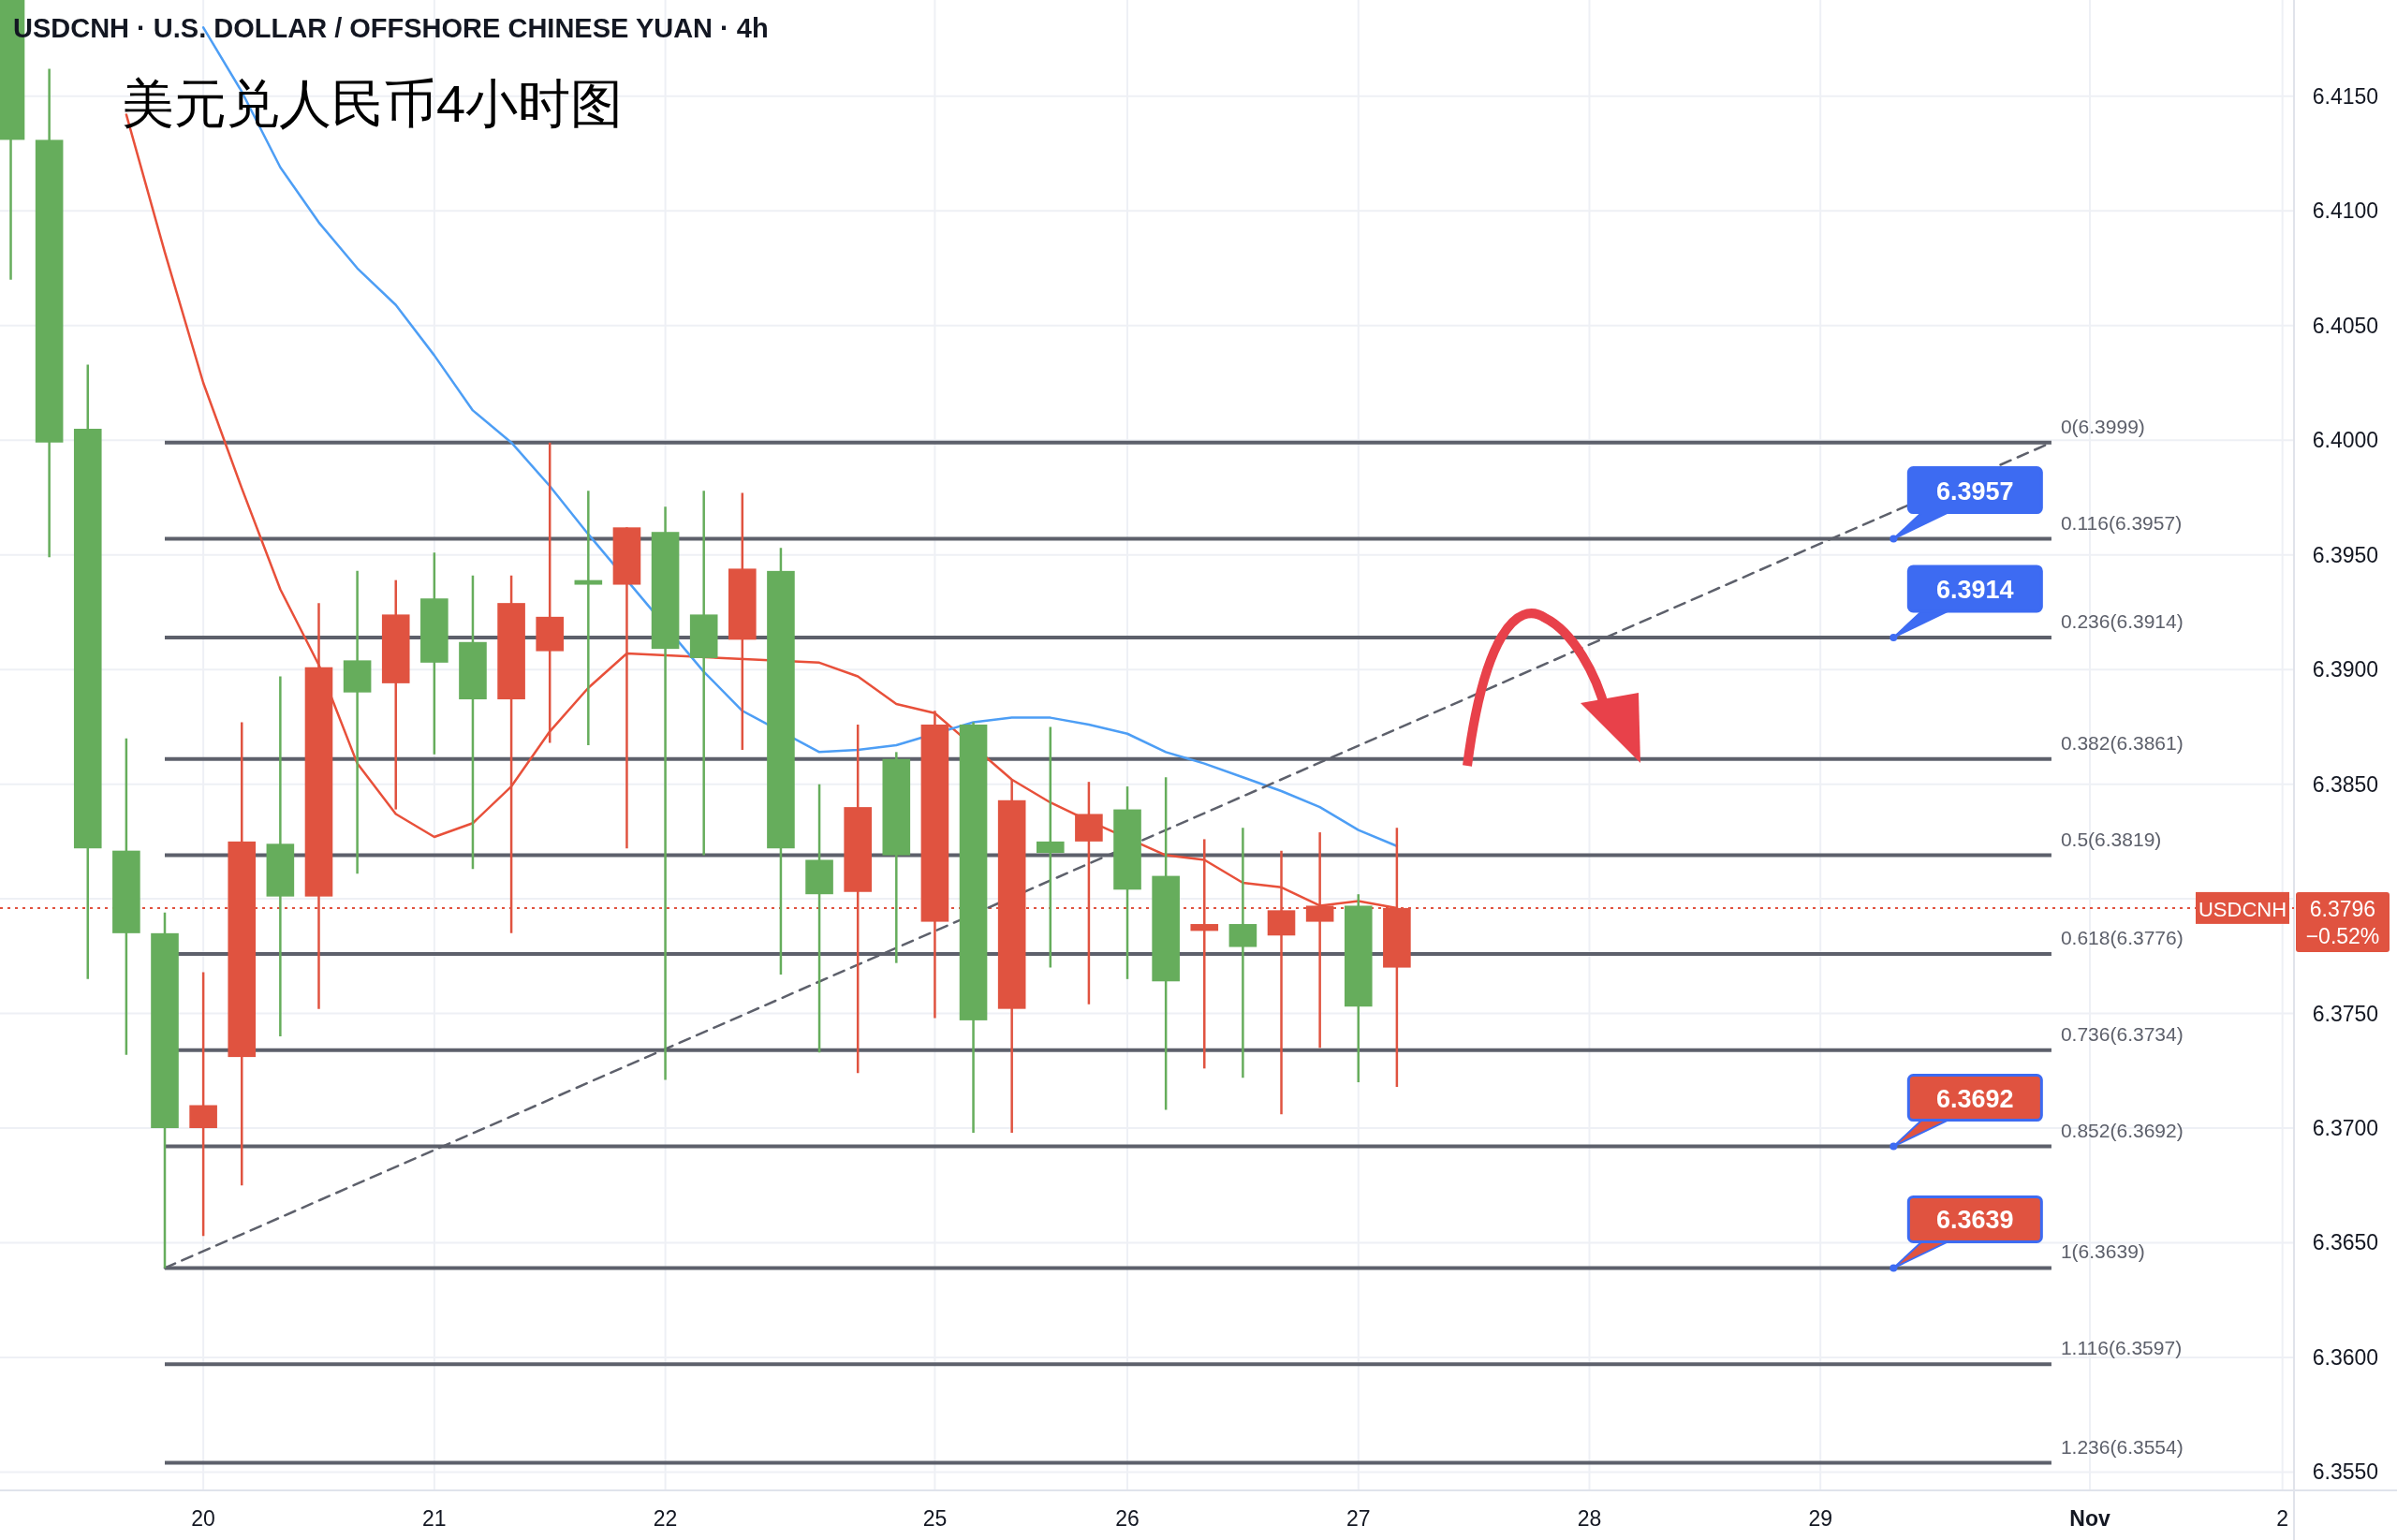 The image size is (2397, 1540). What do you see at coordinates (2342, 935) in the screenshot?
I see `text: −0.52%` at bounding box center [2342, 935].